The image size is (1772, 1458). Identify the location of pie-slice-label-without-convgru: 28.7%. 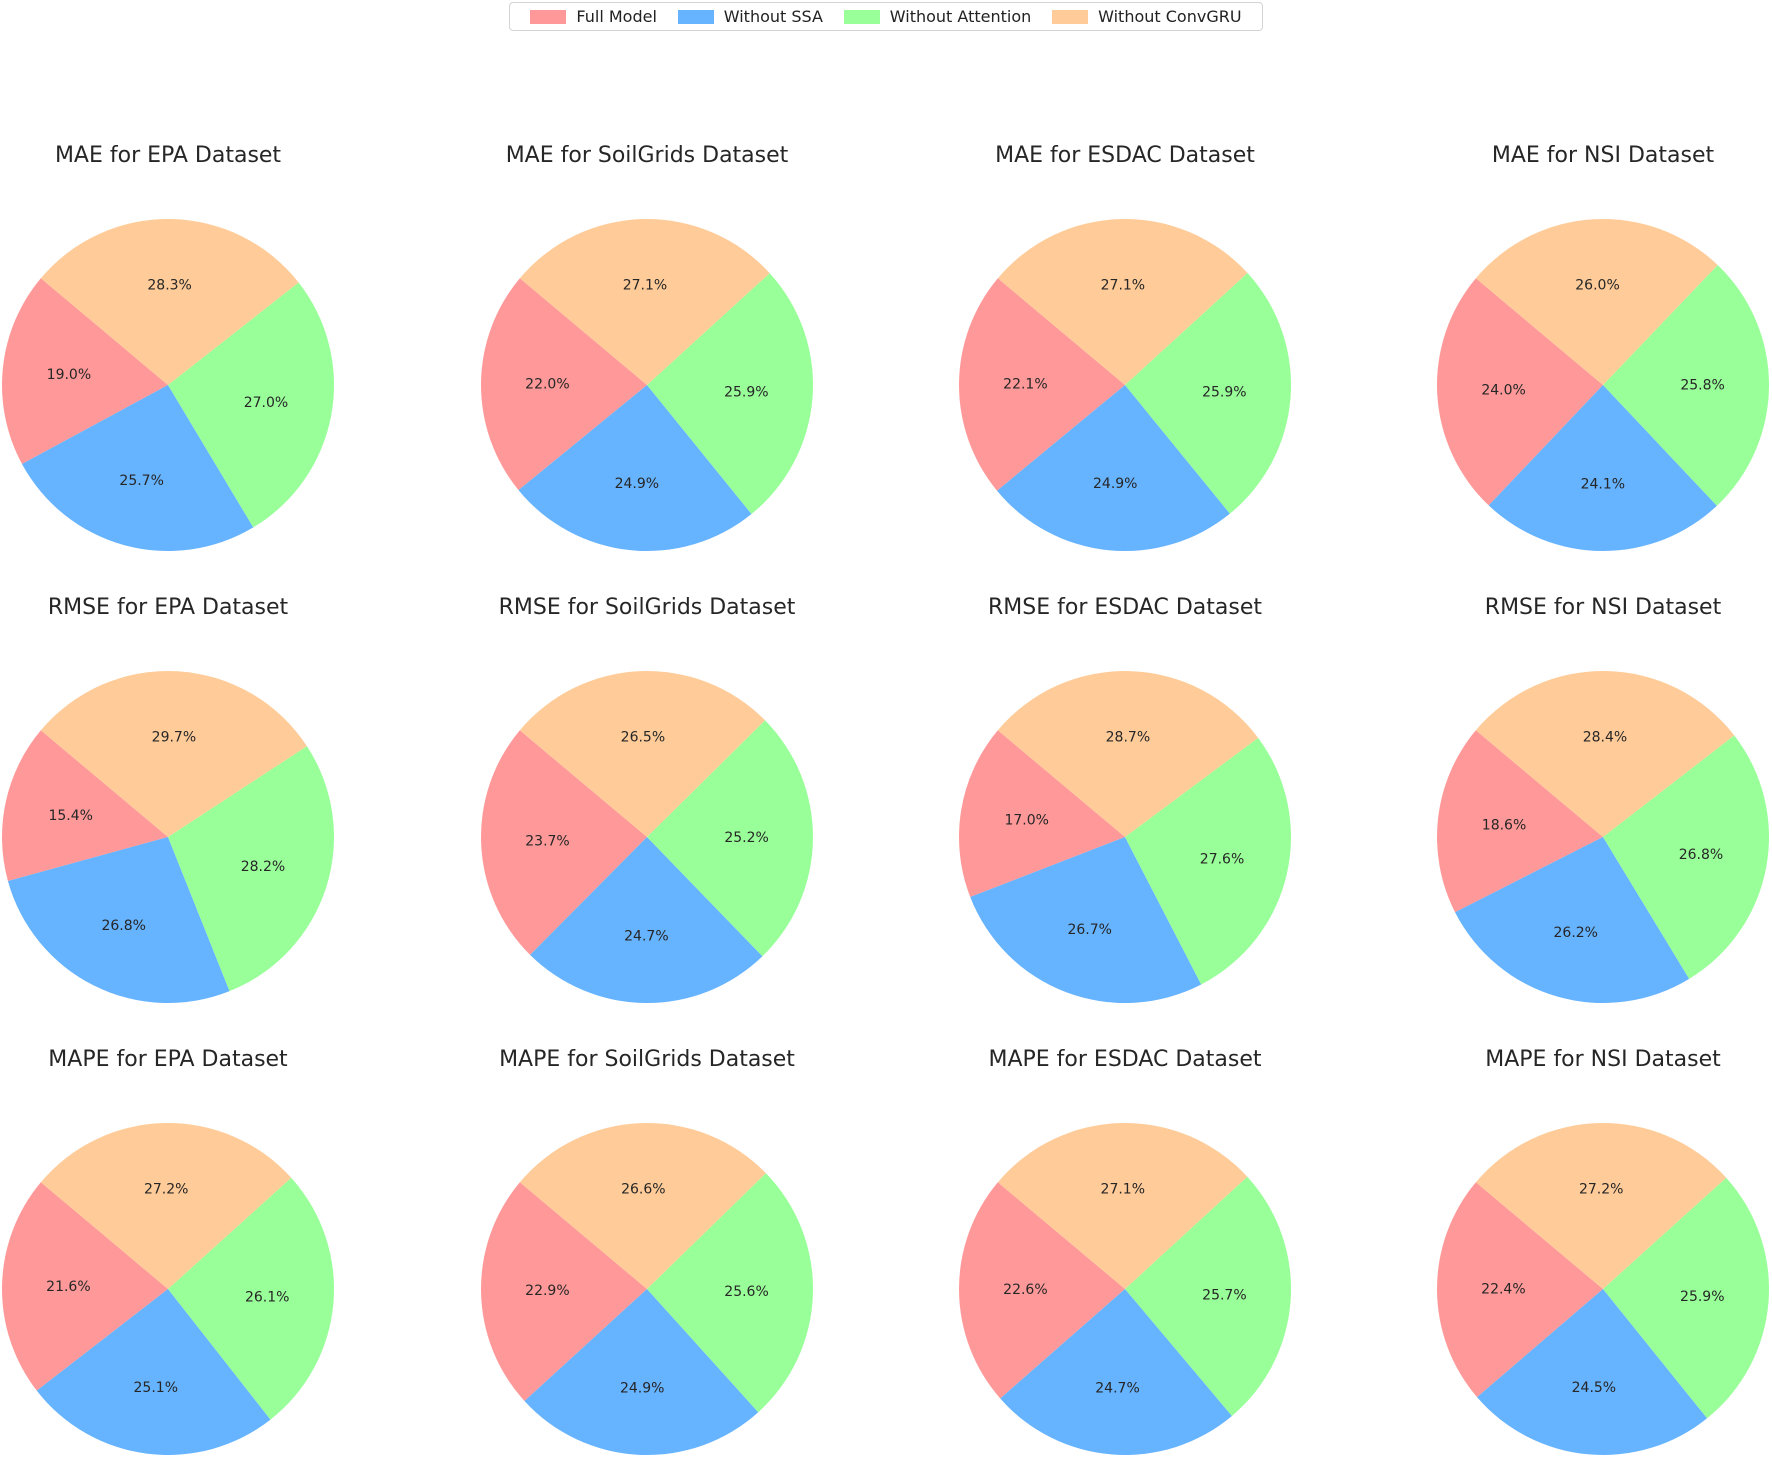
(1128, 737).